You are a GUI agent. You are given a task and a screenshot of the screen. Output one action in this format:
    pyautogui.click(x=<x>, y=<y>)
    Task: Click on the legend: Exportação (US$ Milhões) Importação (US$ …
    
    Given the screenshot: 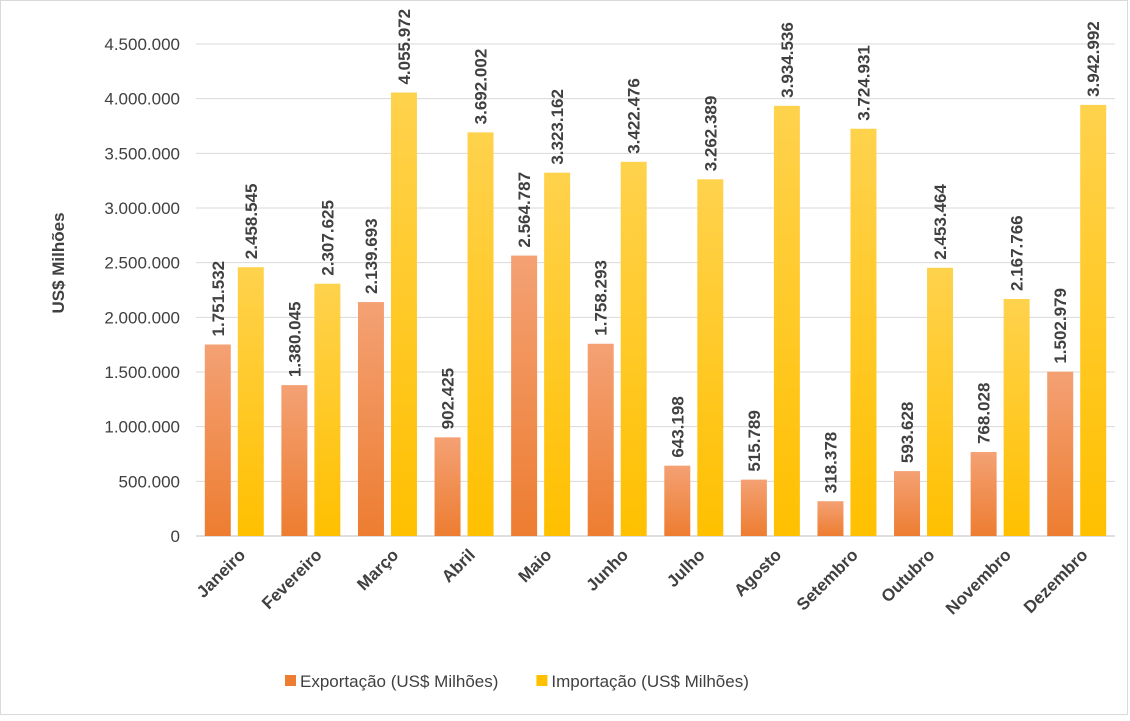 What is the action you would take?
    pyautogui.click(x=517, y=681)
    